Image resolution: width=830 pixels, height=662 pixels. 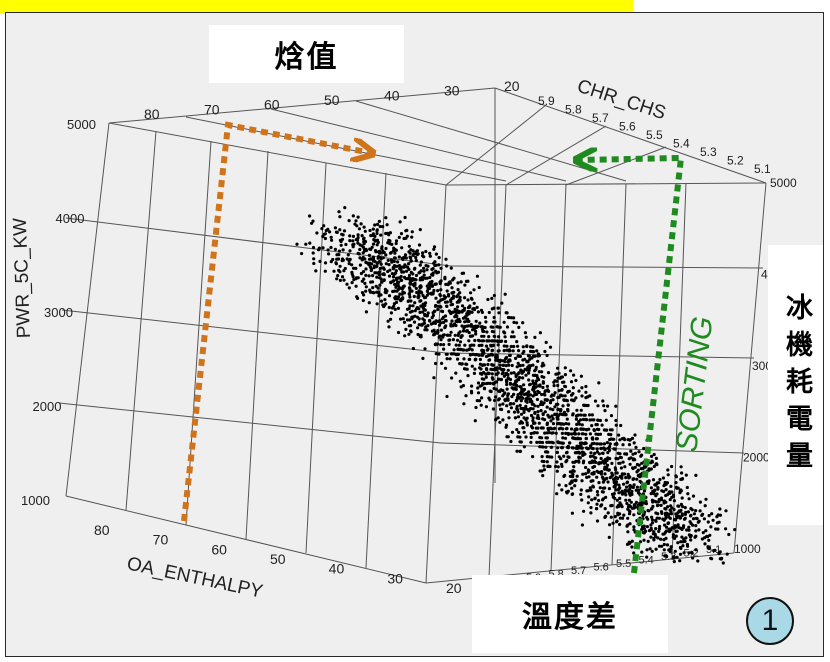 What do you see at coordinates (337, 569) in the screenshot?
I see `x-tick-bottom: 40` at bounding box center [337, 569].